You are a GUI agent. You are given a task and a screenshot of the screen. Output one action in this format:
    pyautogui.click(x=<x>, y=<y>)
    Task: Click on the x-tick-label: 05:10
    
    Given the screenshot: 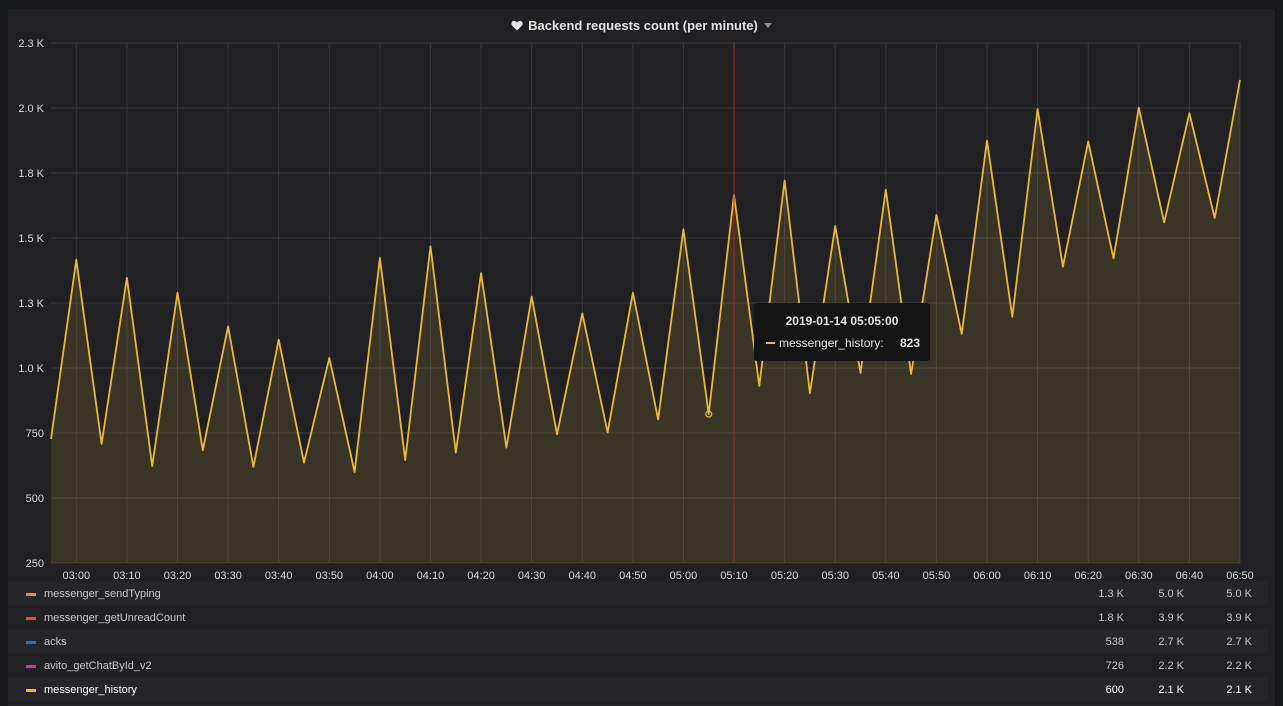 What is the action you would take?
    pyautogui.click(x=734, y=576)
    